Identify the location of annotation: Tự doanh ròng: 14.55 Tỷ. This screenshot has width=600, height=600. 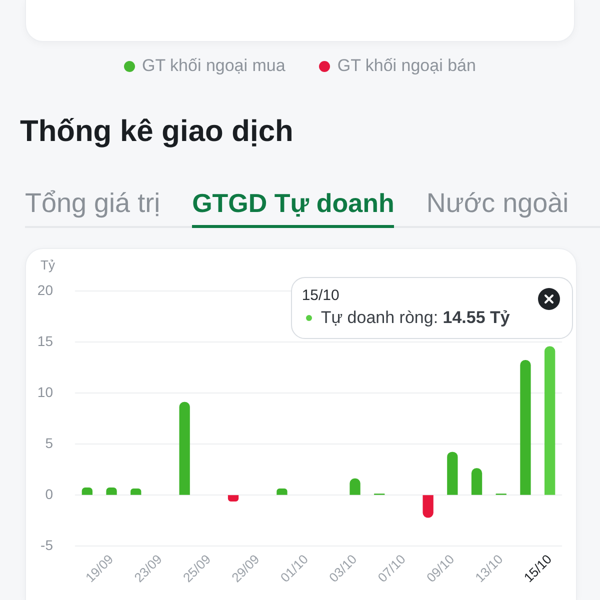
(415, 317).